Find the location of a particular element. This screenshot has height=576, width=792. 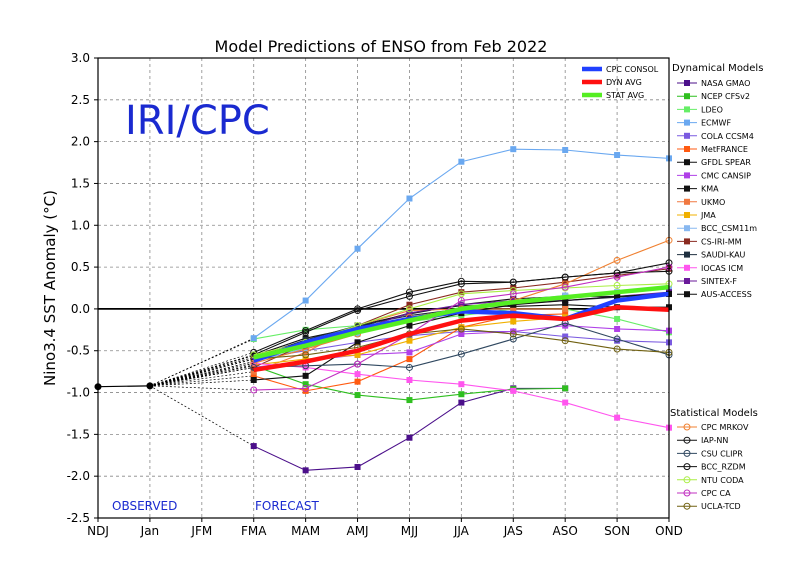

dyn-legend-label: MetFRANCE is located at coordinates (724, 149).